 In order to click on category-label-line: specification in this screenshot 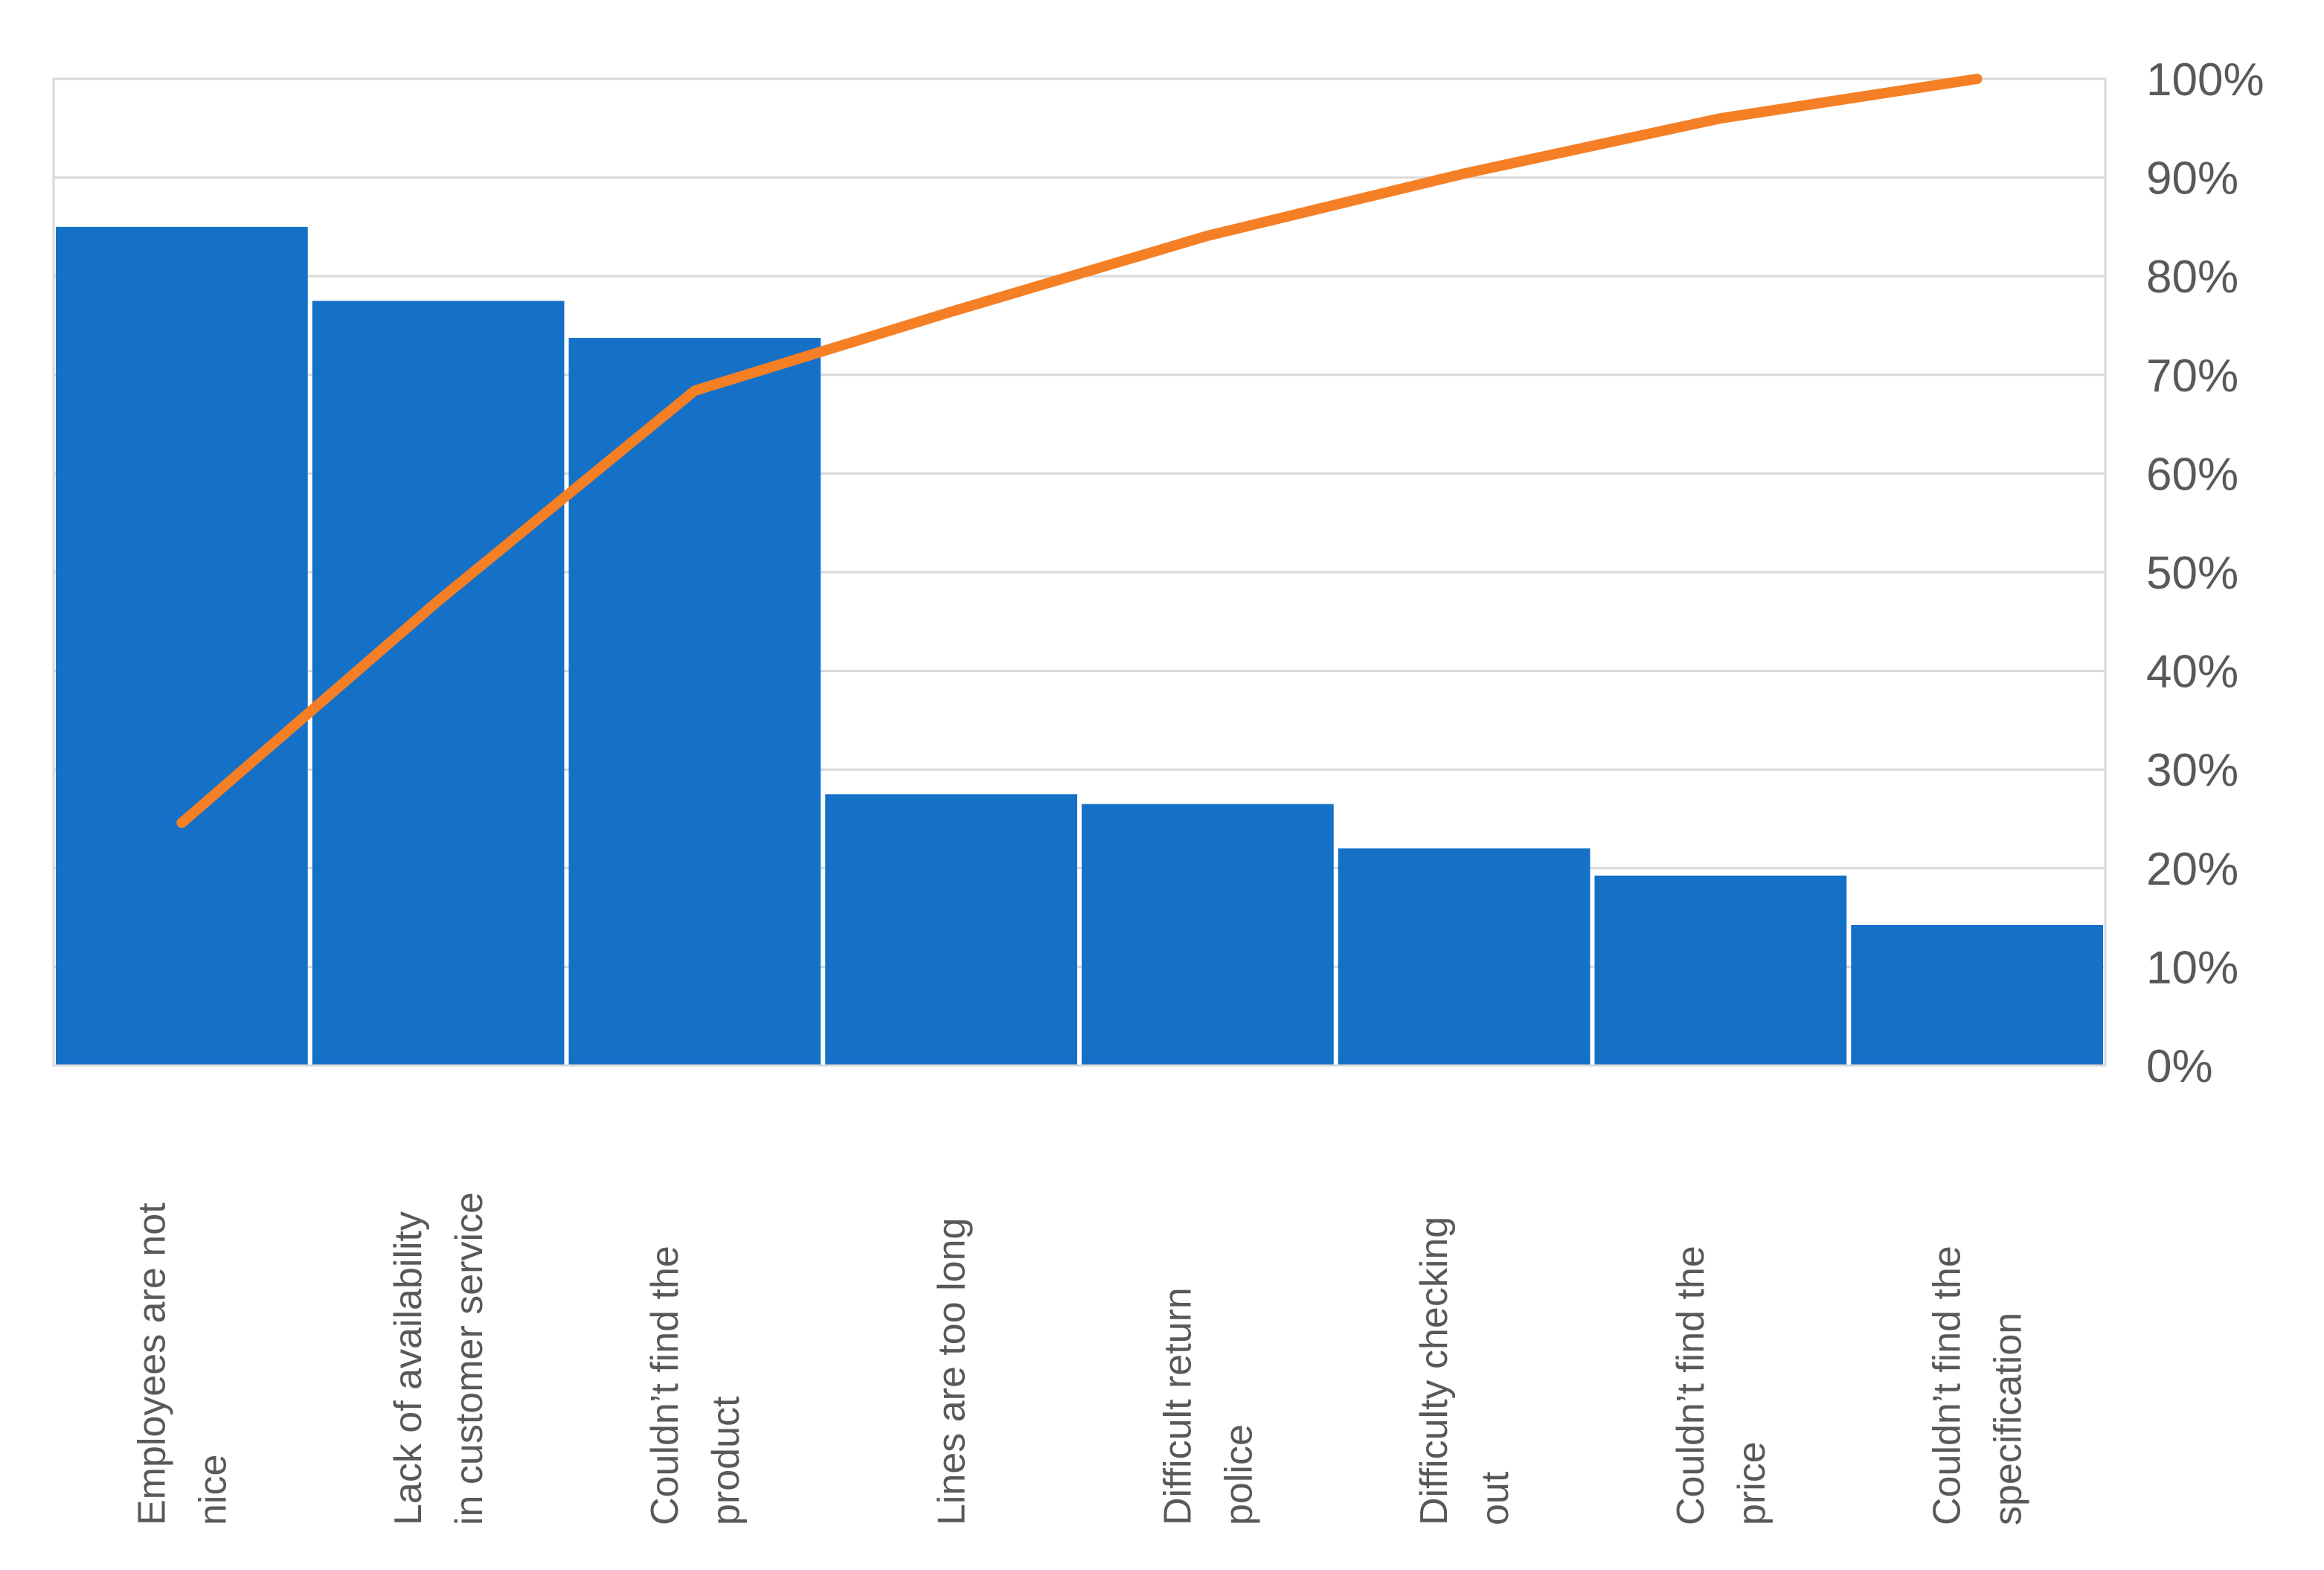, I will do `click(2008, 1419)`.